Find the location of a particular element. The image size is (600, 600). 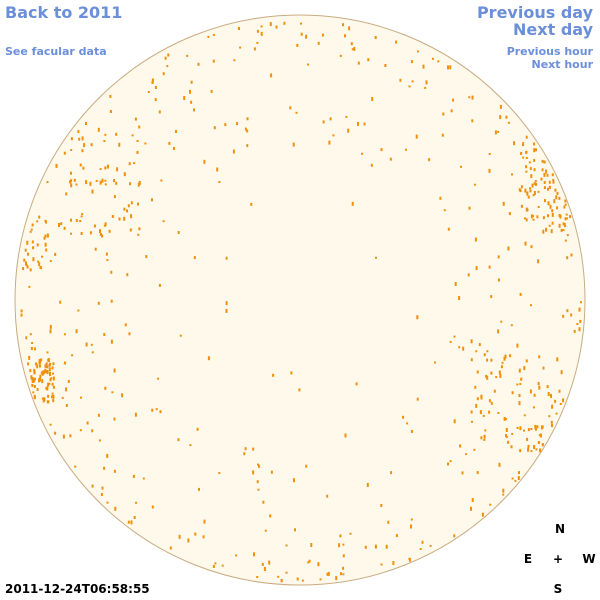

previous-hour-link: Previous hour is located at coordinates (549, 51).